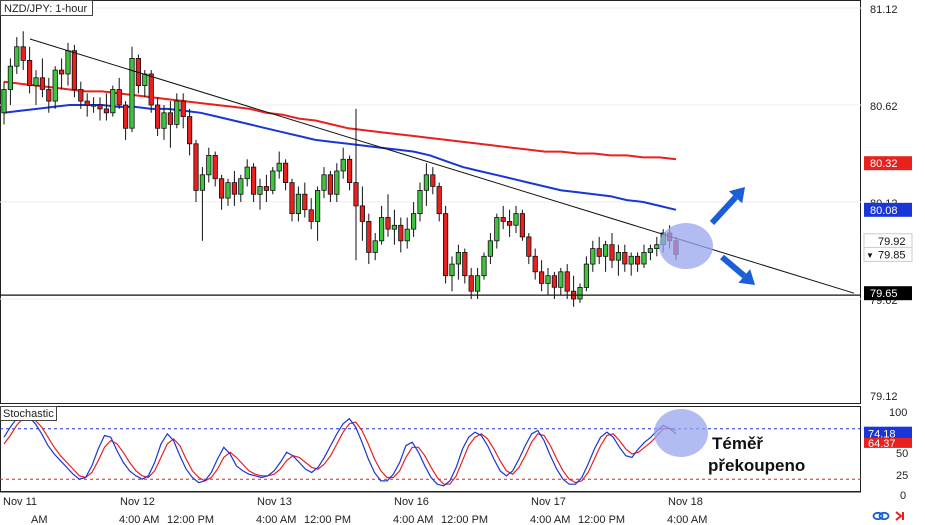 This screenshot has height=525, width=925. Describe the element at coordinates (882, 435) in the screenshot. I see `stoch-tag-k-label: 74.18` at that location.